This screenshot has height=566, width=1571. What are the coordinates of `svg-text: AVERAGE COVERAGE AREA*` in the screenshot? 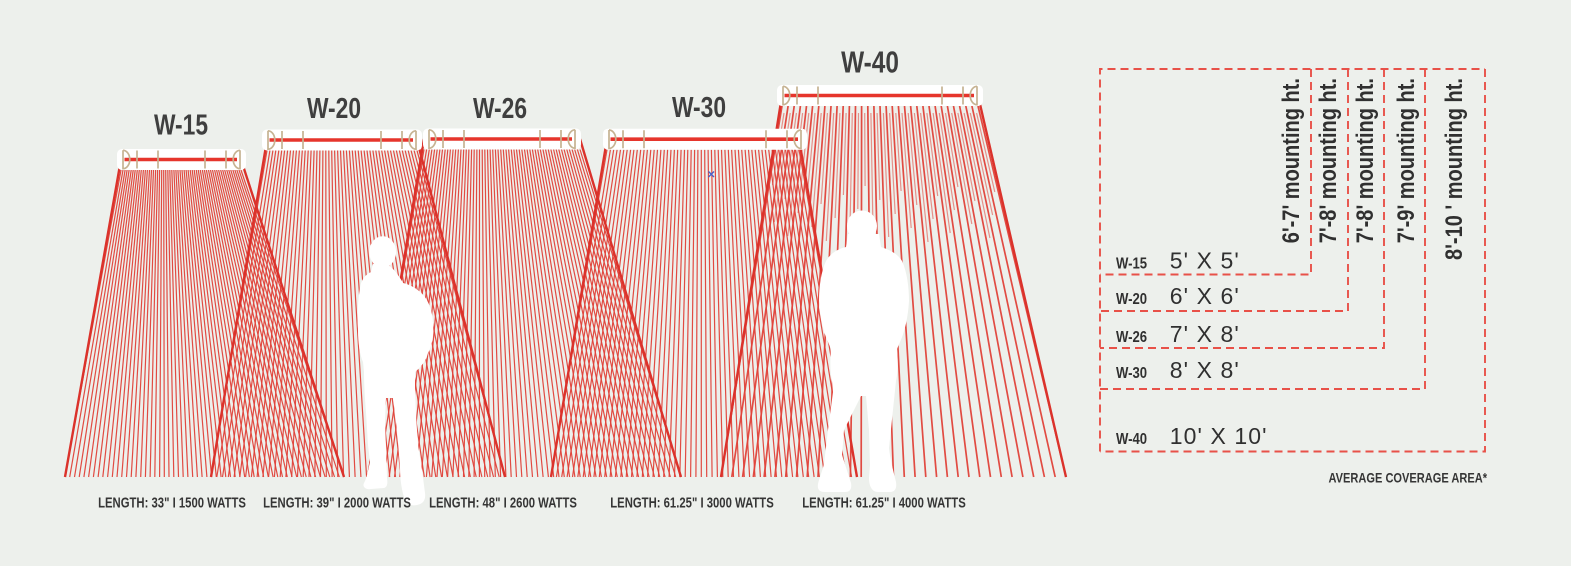 It's located at (1408, 477).